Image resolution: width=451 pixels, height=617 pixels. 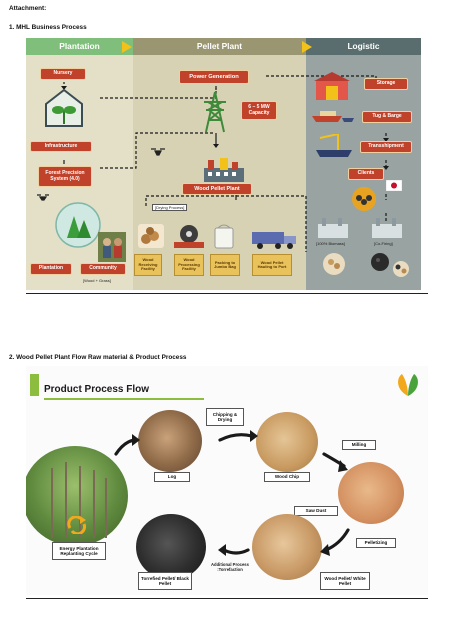 What do you see at coordinates (65, 176) in the screenshot?
I see `forest-precision-node: Forest Precision System (4.0)` at bounding box center [65, 176].